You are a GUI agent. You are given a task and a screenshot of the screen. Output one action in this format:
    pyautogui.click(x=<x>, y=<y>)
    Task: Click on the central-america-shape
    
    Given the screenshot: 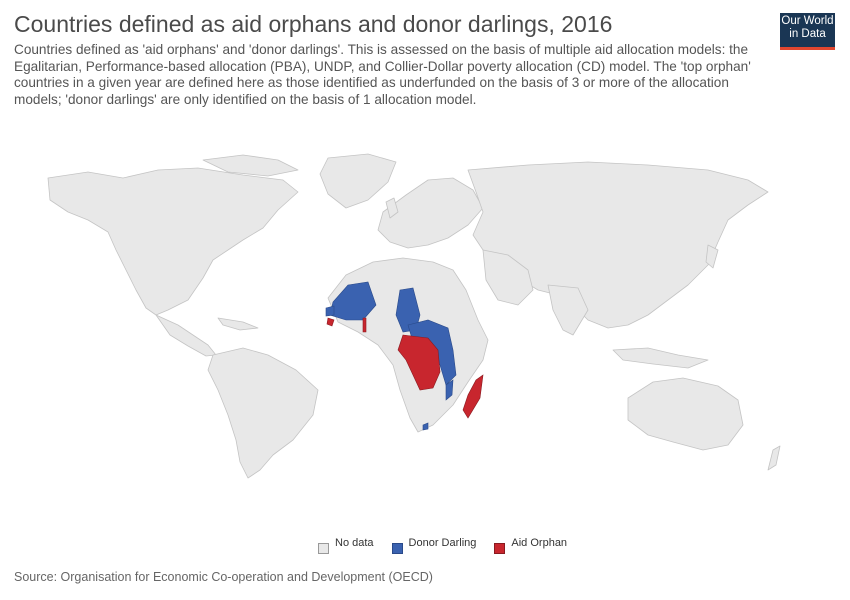 What is the action you would take?
    pyautogui.click(x=186, y=335)
    